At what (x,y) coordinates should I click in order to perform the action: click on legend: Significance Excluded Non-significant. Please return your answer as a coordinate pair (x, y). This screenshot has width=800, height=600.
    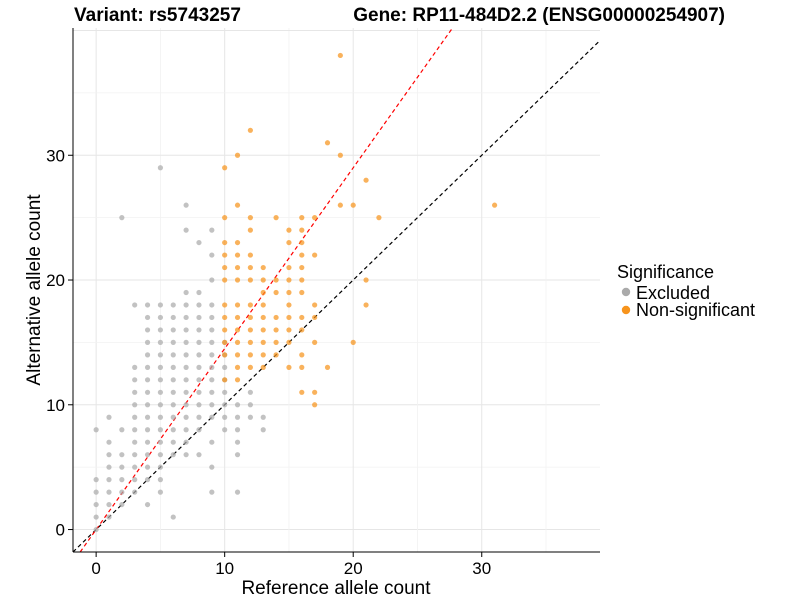
    Looking at the image, I should click on (686, 291).